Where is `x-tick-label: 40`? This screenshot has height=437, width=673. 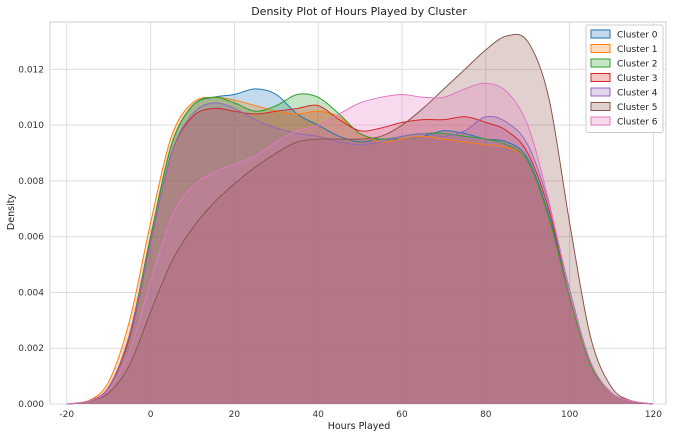 x-tick-label: 40 is located at coordinates (318, 415).